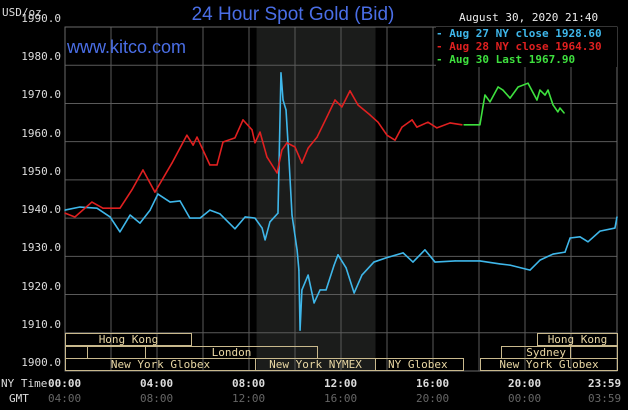 The image size is (628, 410). What do you see at coordinates (41, 18) in the screenshot?
I see `y-tick-label: 1990.0` at bounding box center [41, 18].